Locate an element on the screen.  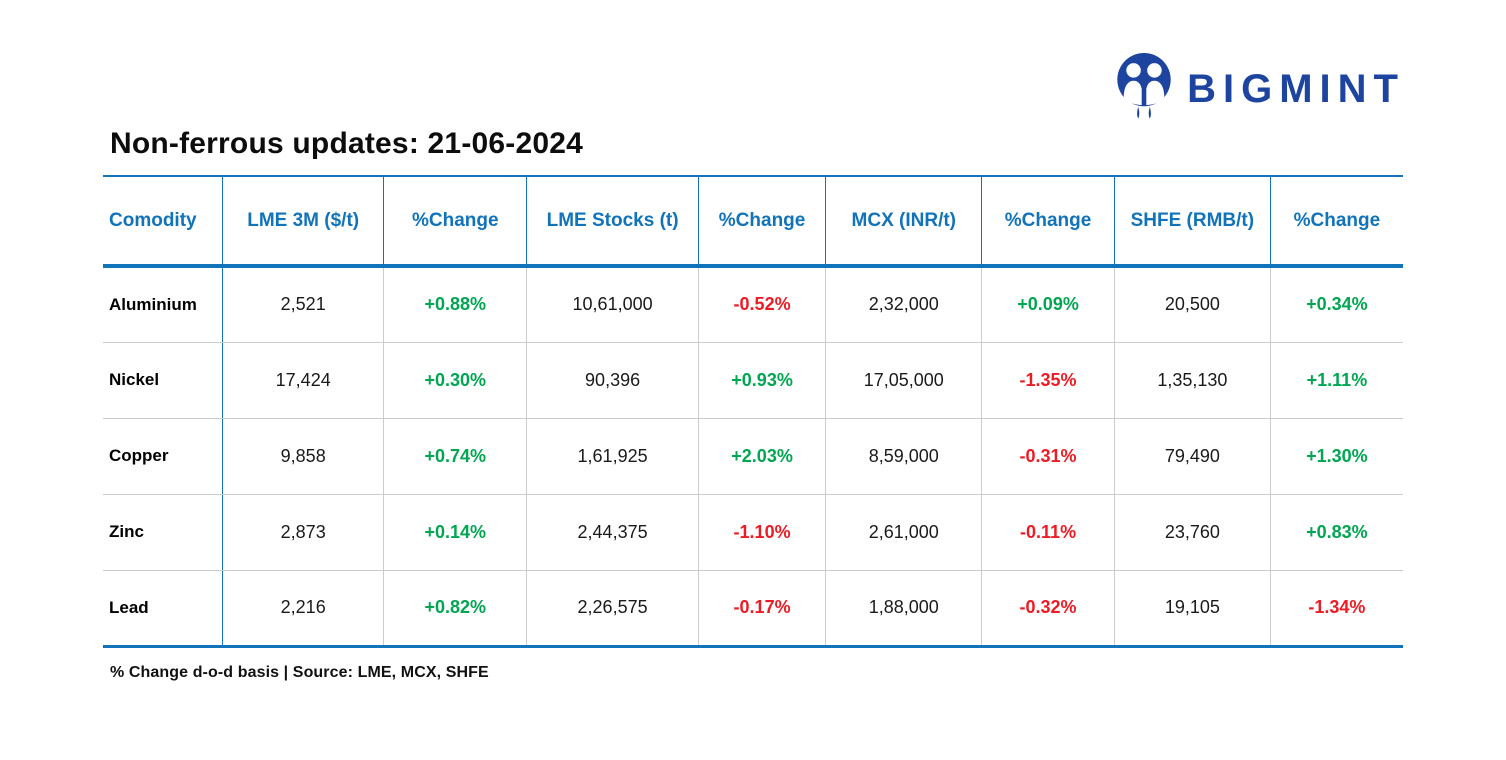
commodity-cell: Zinc is located at coordinates (163, 532).